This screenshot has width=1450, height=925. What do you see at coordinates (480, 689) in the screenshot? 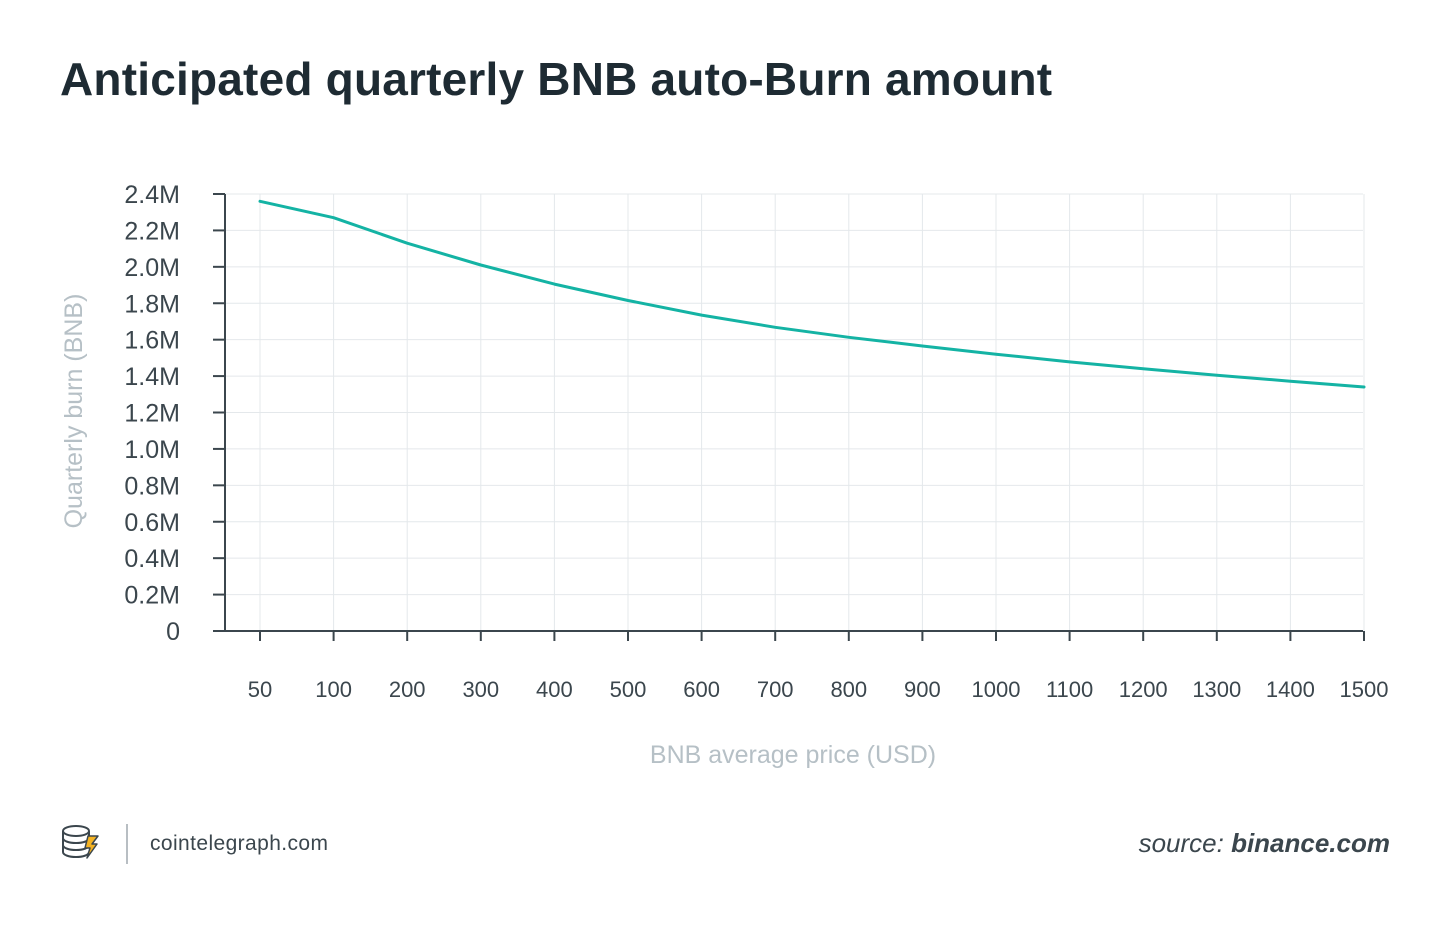
I see `x-tick-label: 300` at bounding box center [480, 689].